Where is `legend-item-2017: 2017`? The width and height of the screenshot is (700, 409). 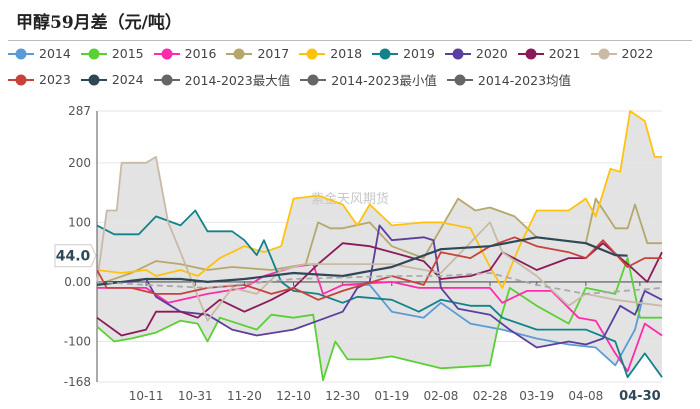 legend-item-2017: 2017 is located at coordinates (257, 53).